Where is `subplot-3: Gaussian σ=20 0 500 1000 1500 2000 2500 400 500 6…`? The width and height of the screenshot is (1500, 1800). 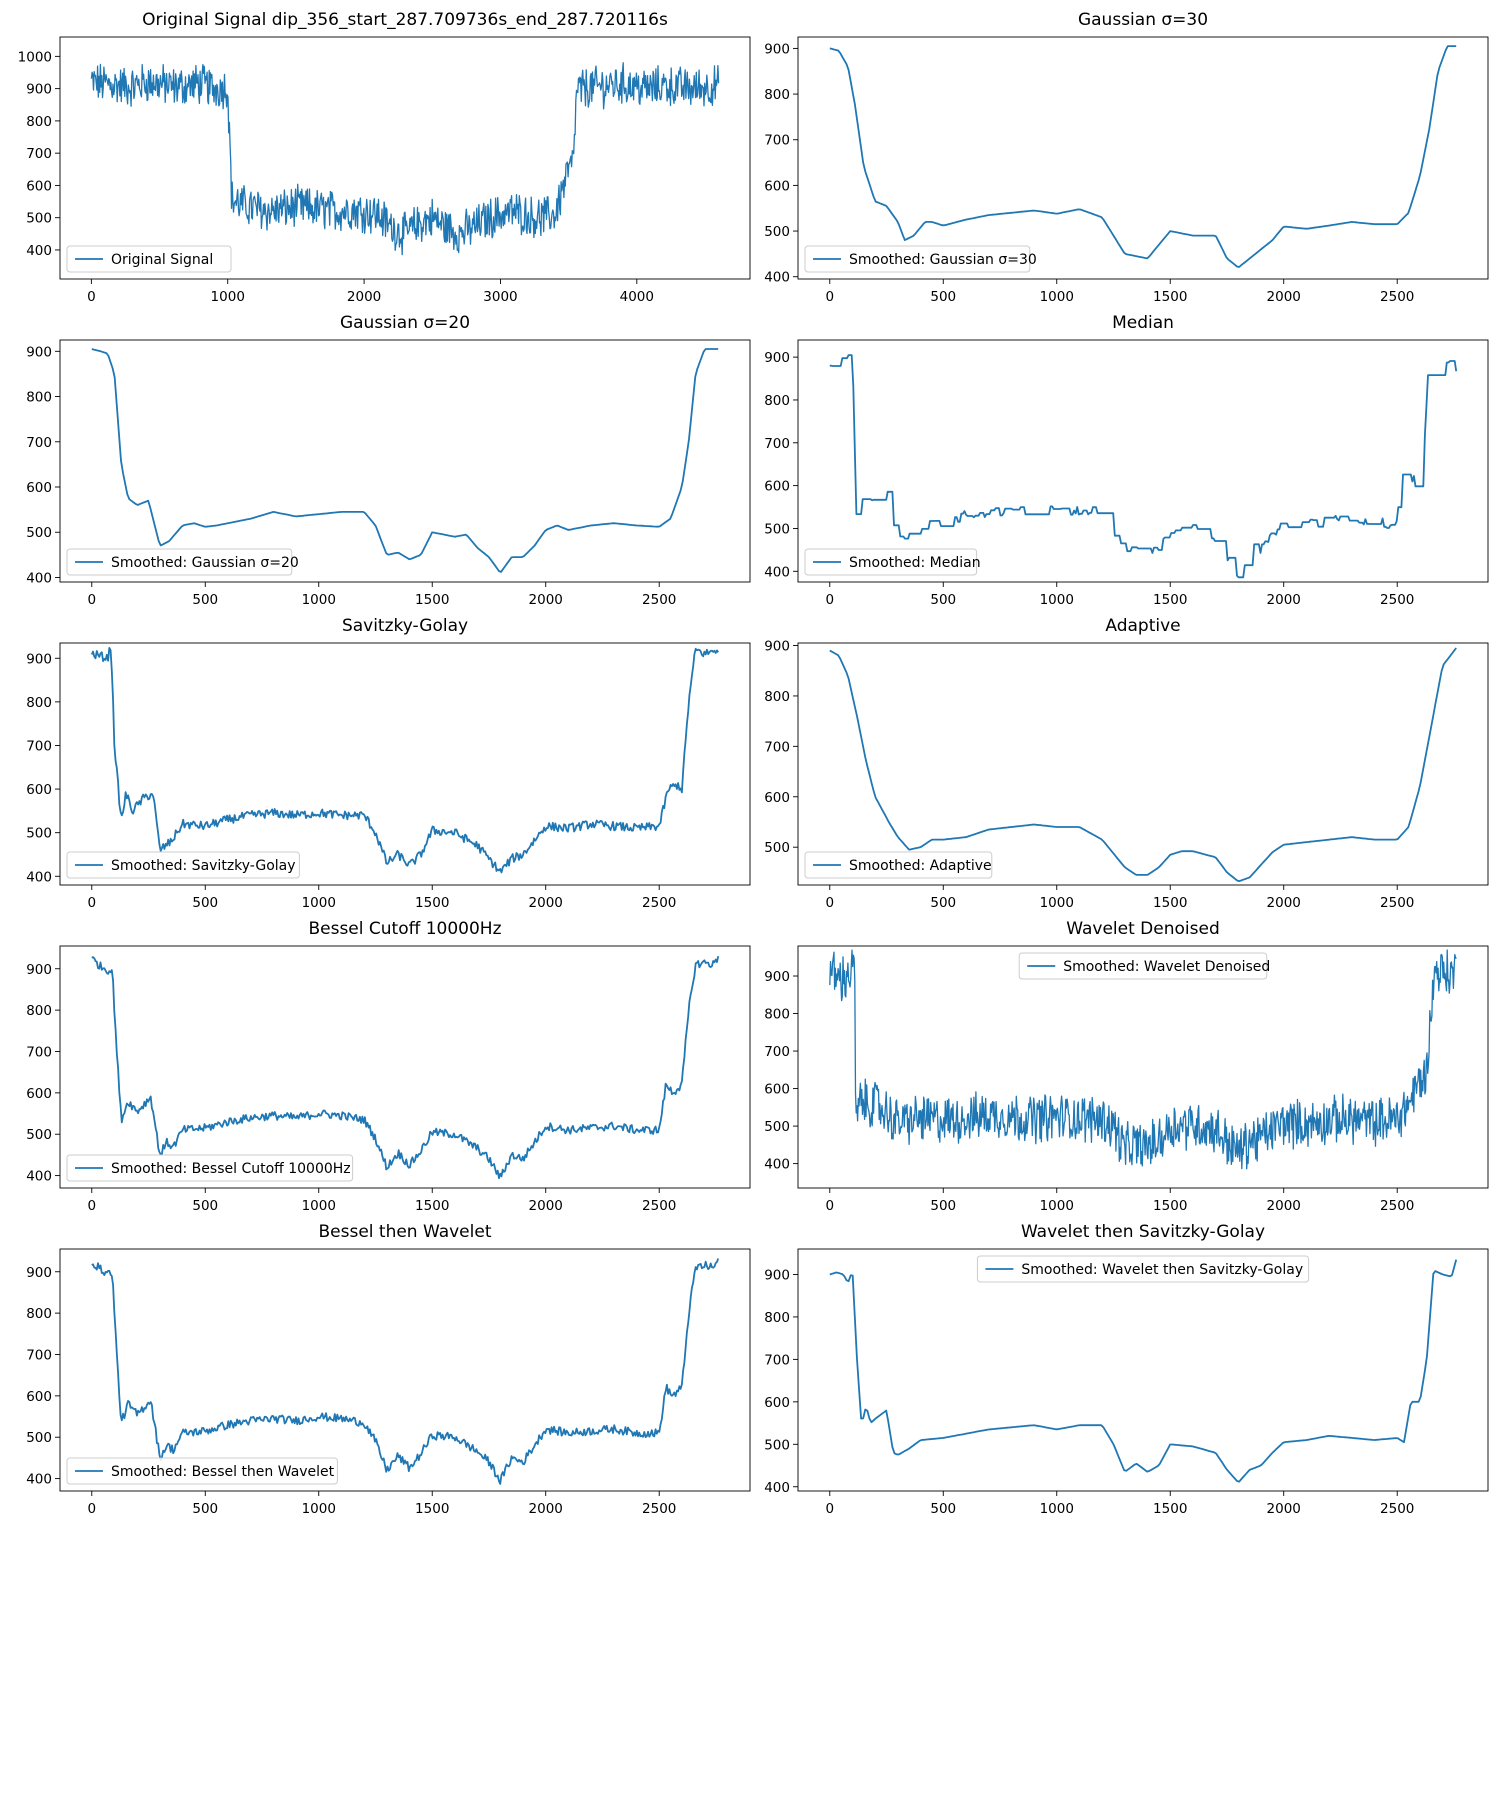 subplot-3: Gaussian σ=20 0 500 1000 1500 2000 2500 400 500 6… is located at coordinates (388, 460).